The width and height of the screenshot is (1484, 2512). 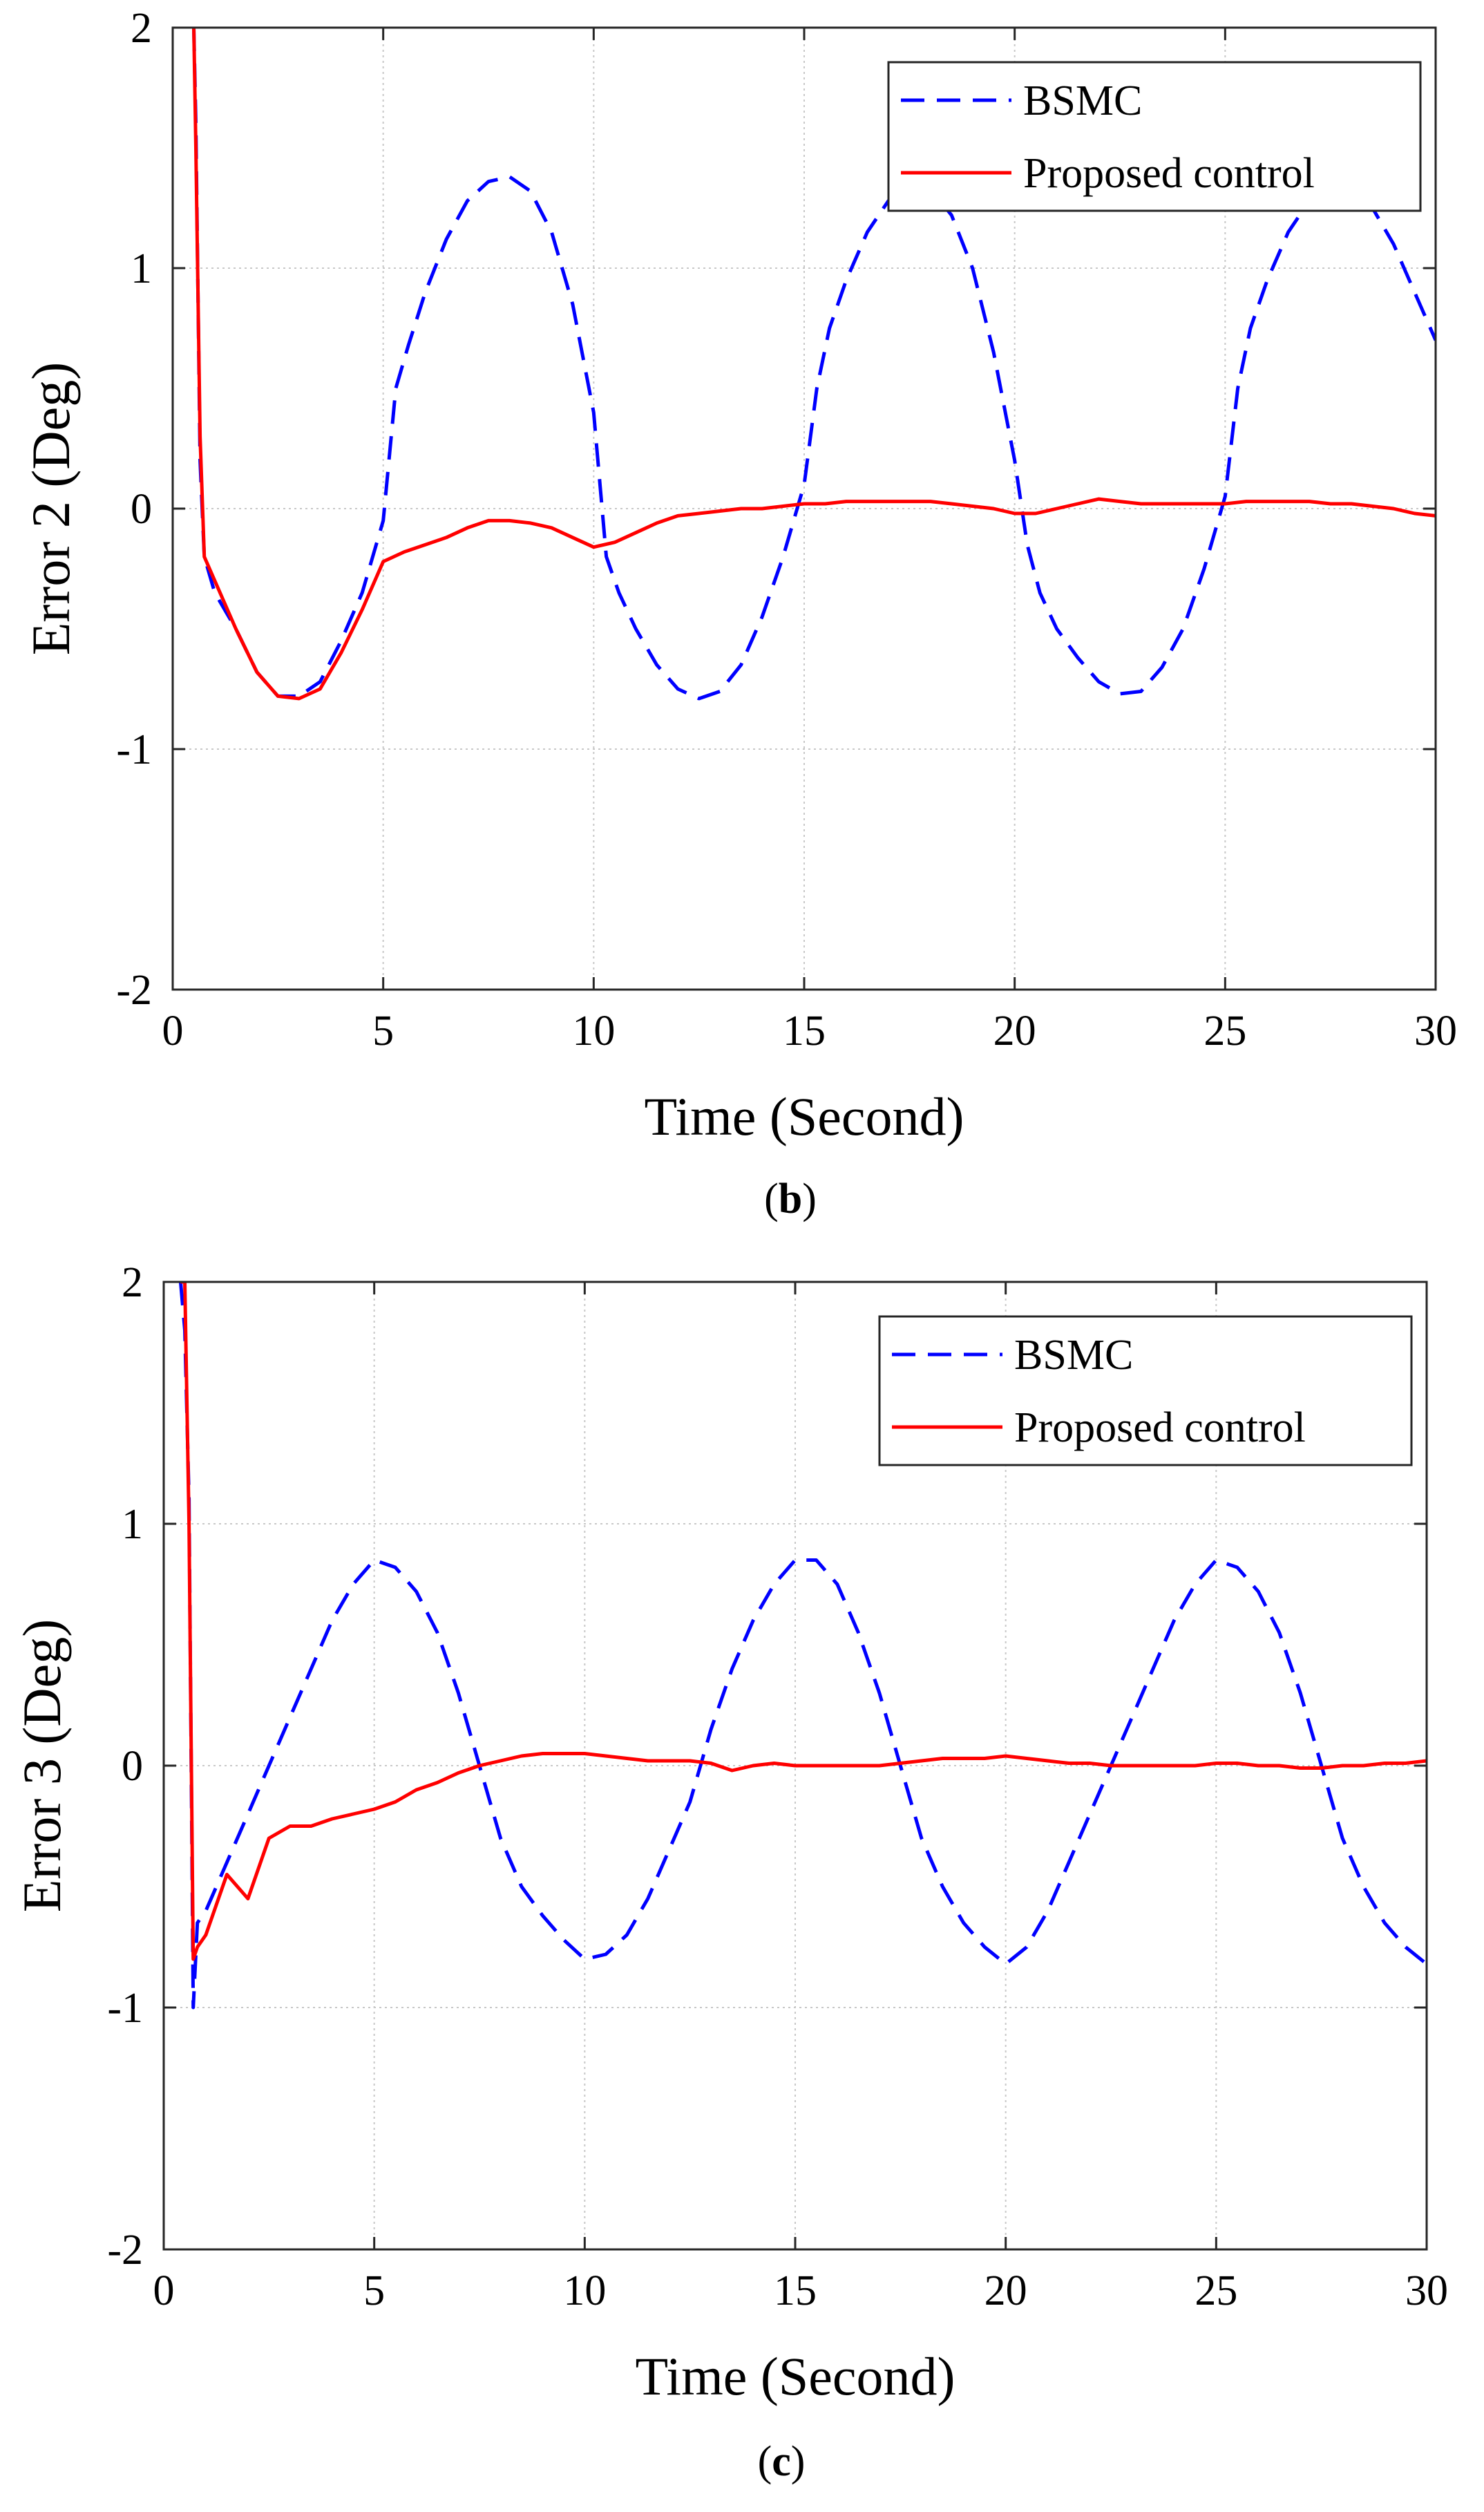 I want to click on panel-caption: (b), so click(x=790, y=1199).